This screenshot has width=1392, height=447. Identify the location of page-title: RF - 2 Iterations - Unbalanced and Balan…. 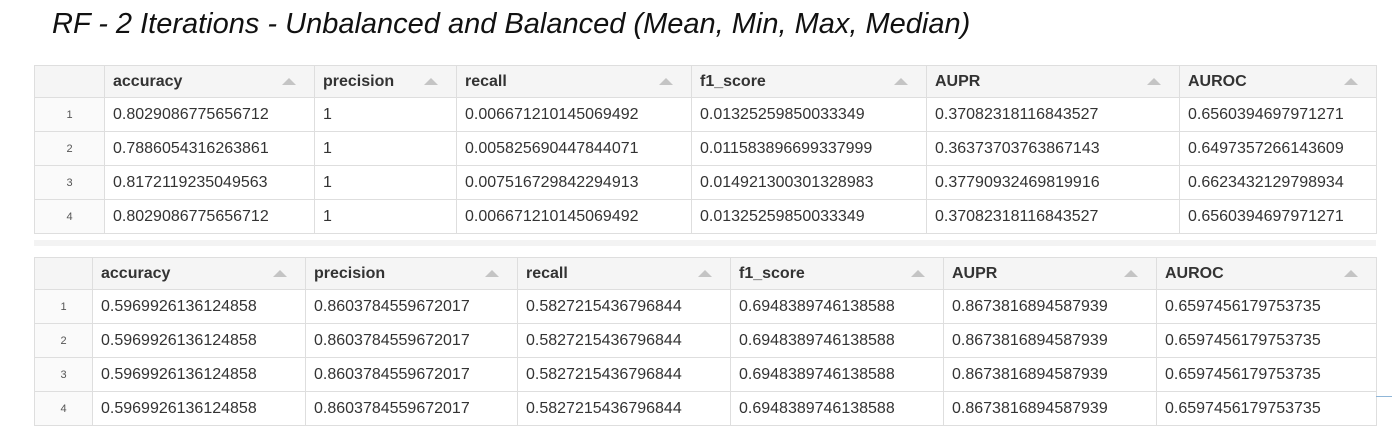
(511, 24).